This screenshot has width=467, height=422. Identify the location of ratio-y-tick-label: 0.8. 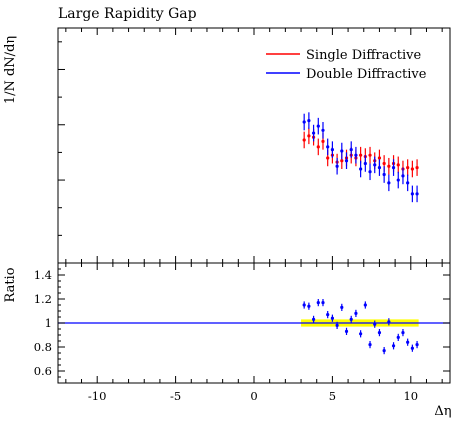
(43, 347).